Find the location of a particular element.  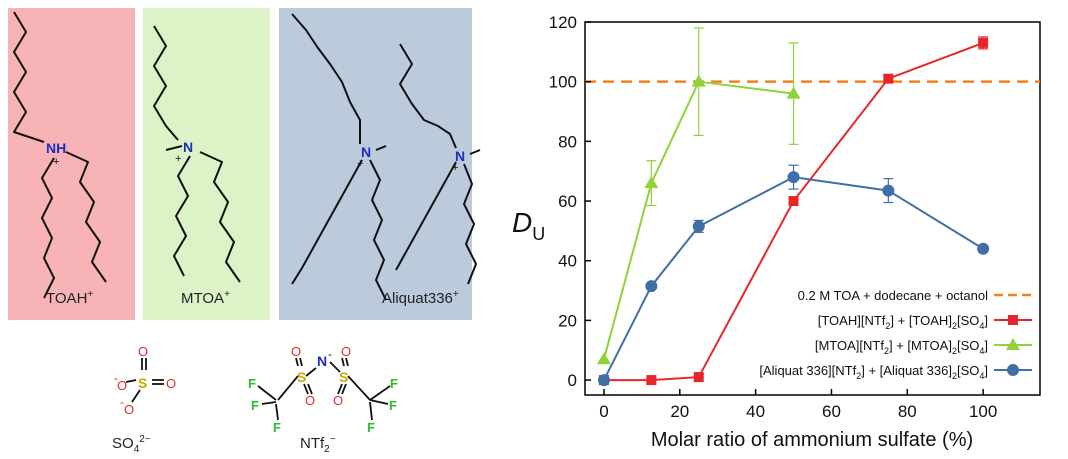

mtoa-panel-label: MTOA+ is located at coordinates (205, 298).